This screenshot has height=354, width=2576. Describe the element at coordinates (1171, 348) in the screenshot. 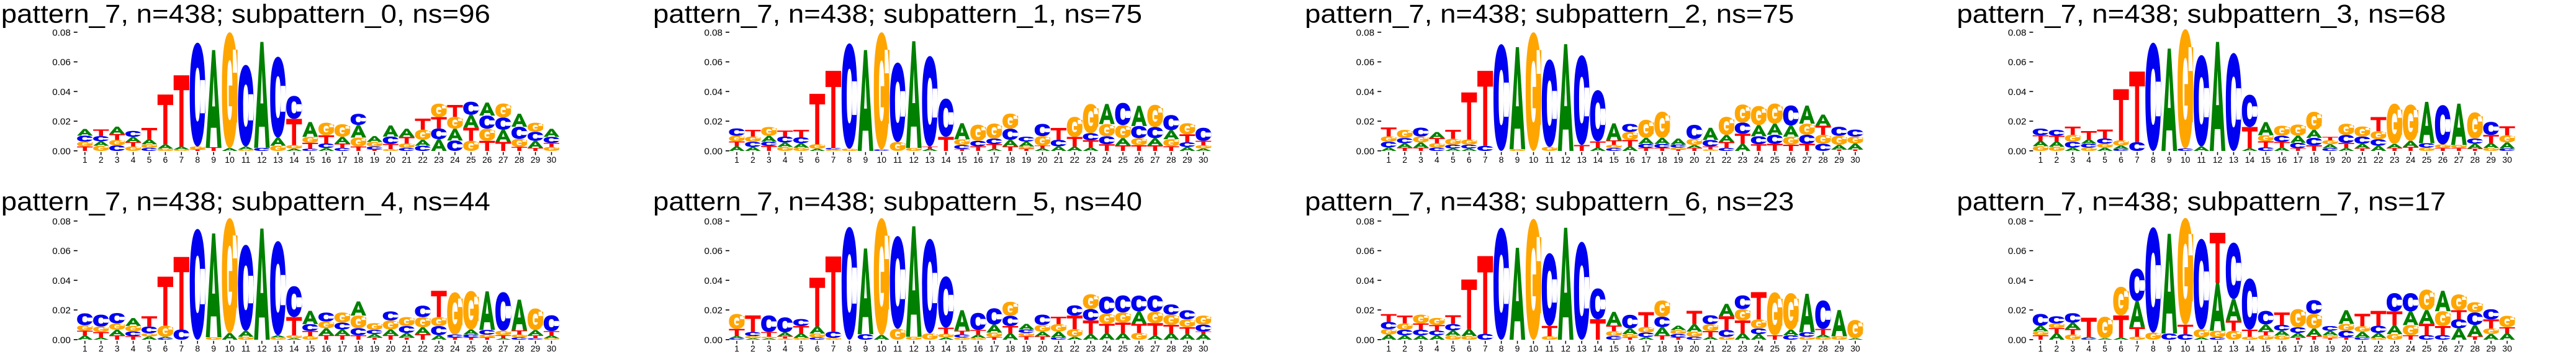

I see `svg-text: 28` at that location.